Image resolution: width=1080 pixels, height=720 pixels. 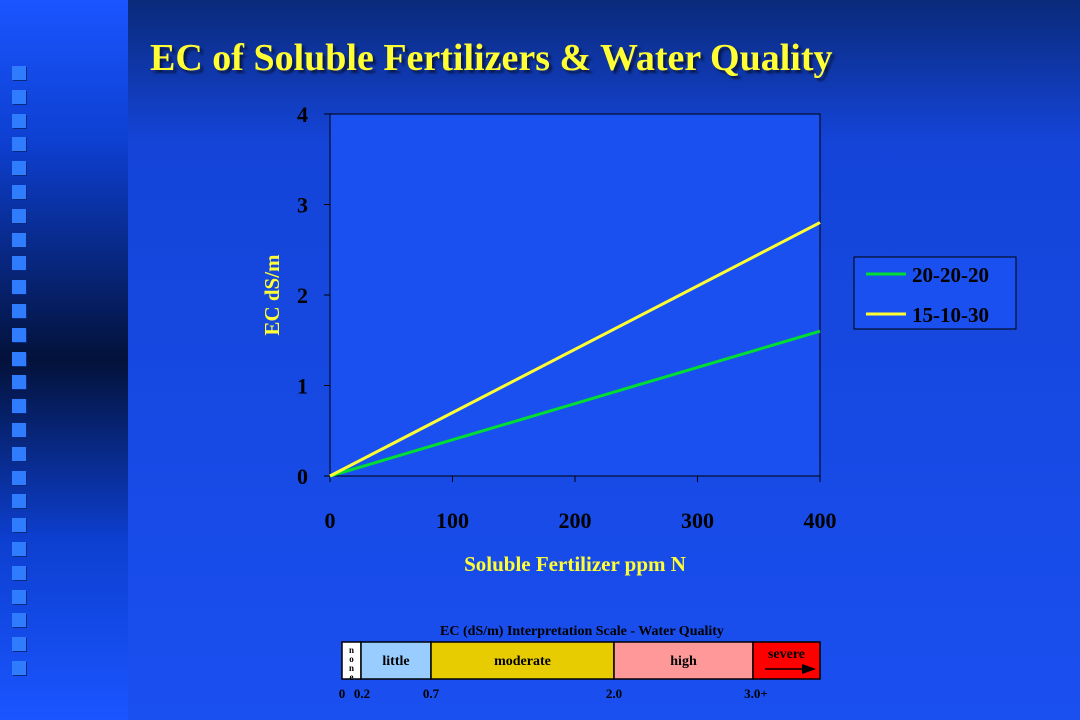 What do you see at coordinates (313, 295) in the screenshot?
I see `y-axis-ticks: 0 1 2 3 4` at bounding box center [313, 295].